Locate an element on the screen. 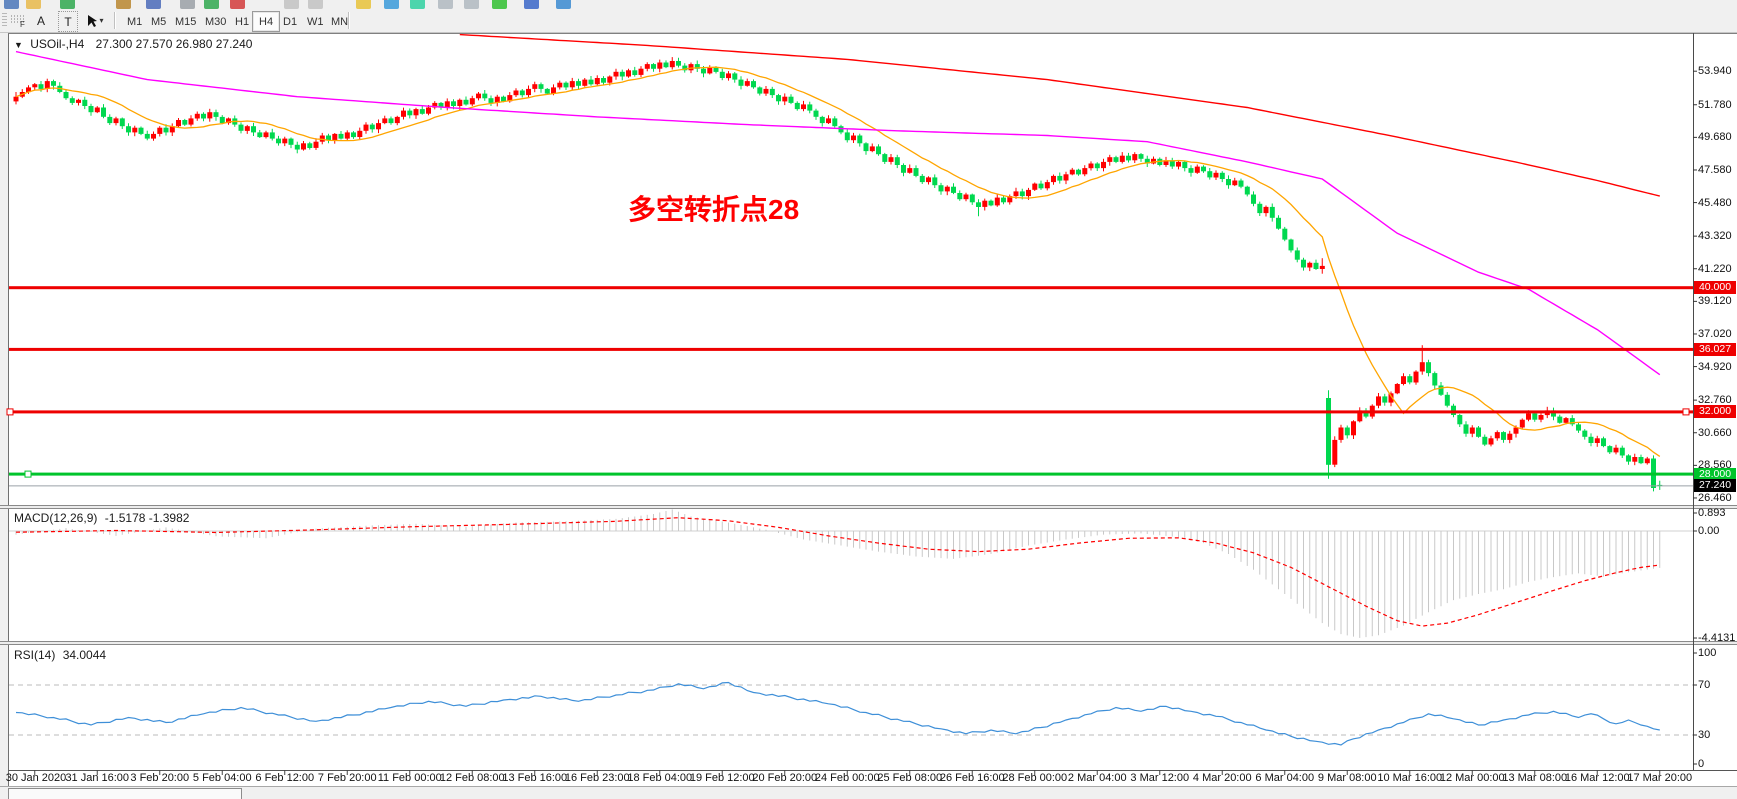 Image resolution: width=1737 pixels, height=799 pixels. macd-tick-label: 0.00 is located at coordinates (1709, 531).